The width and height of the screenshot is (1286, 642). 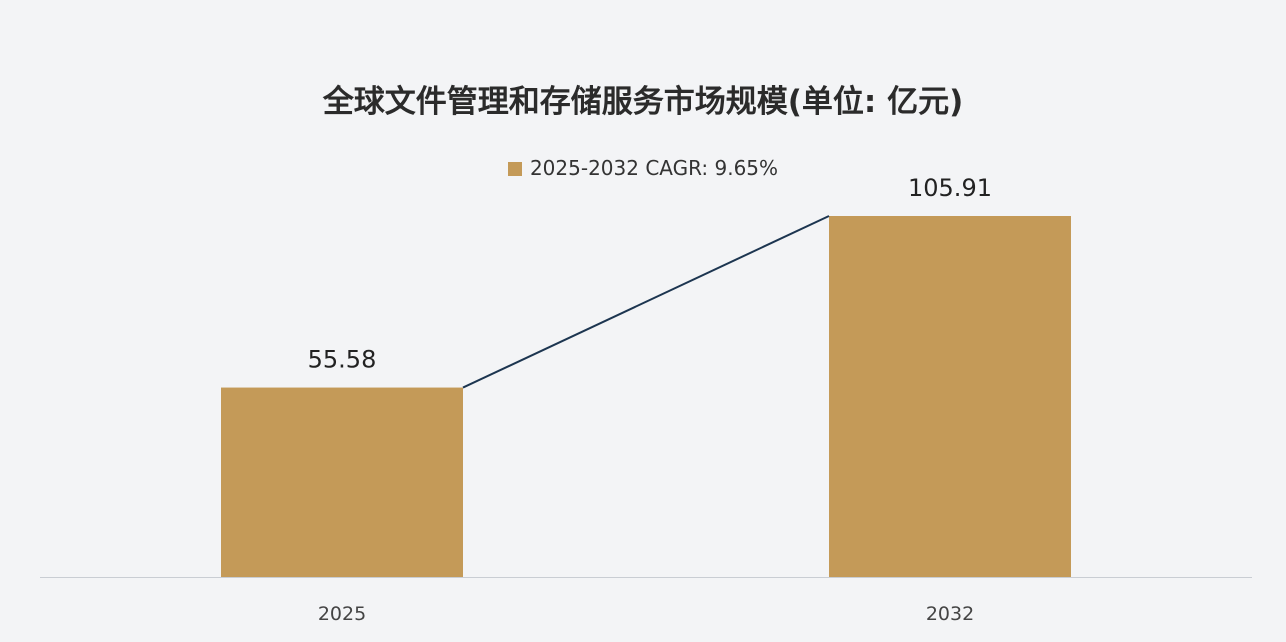 What do you see at coordinates (654, 168) in the screenshot?
I see `legend-label: 2025-2032 CAGR: 9.65%` at bounding box center [654, 168].